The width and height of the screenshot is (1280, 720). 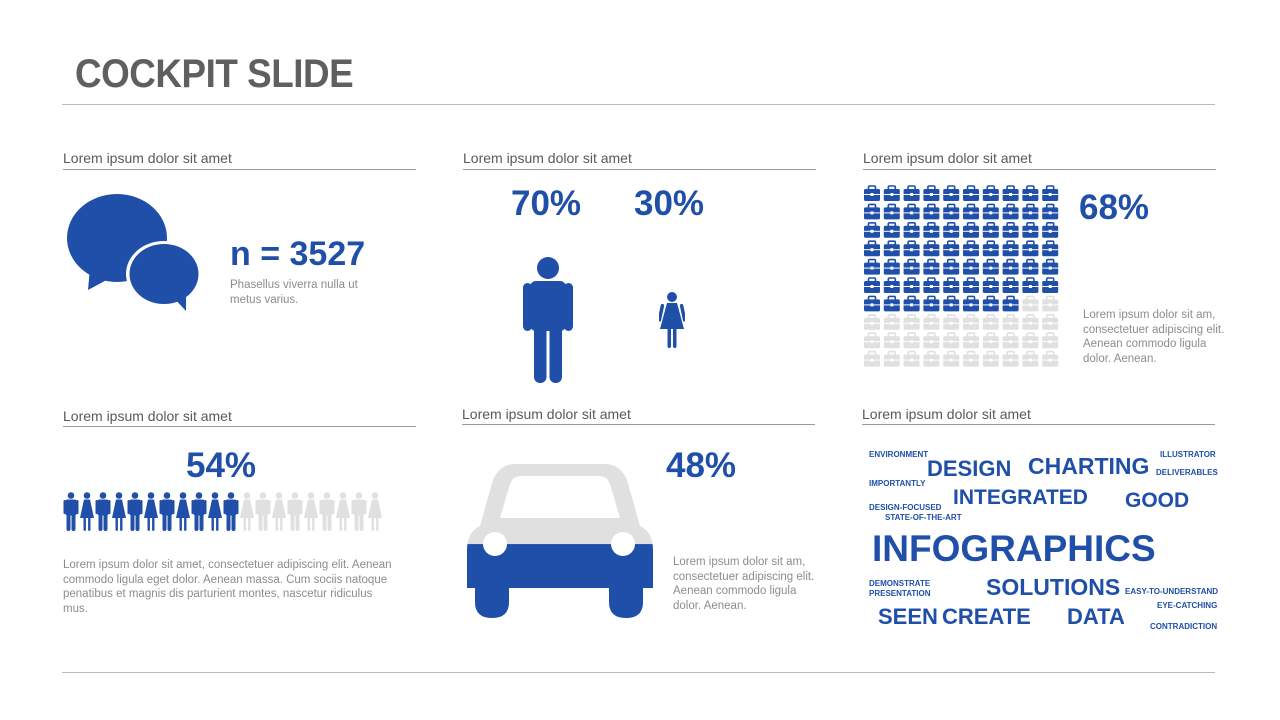 I want to click on word-illustrator: ILLUSTRATOR, so click(x=1188, y=454).